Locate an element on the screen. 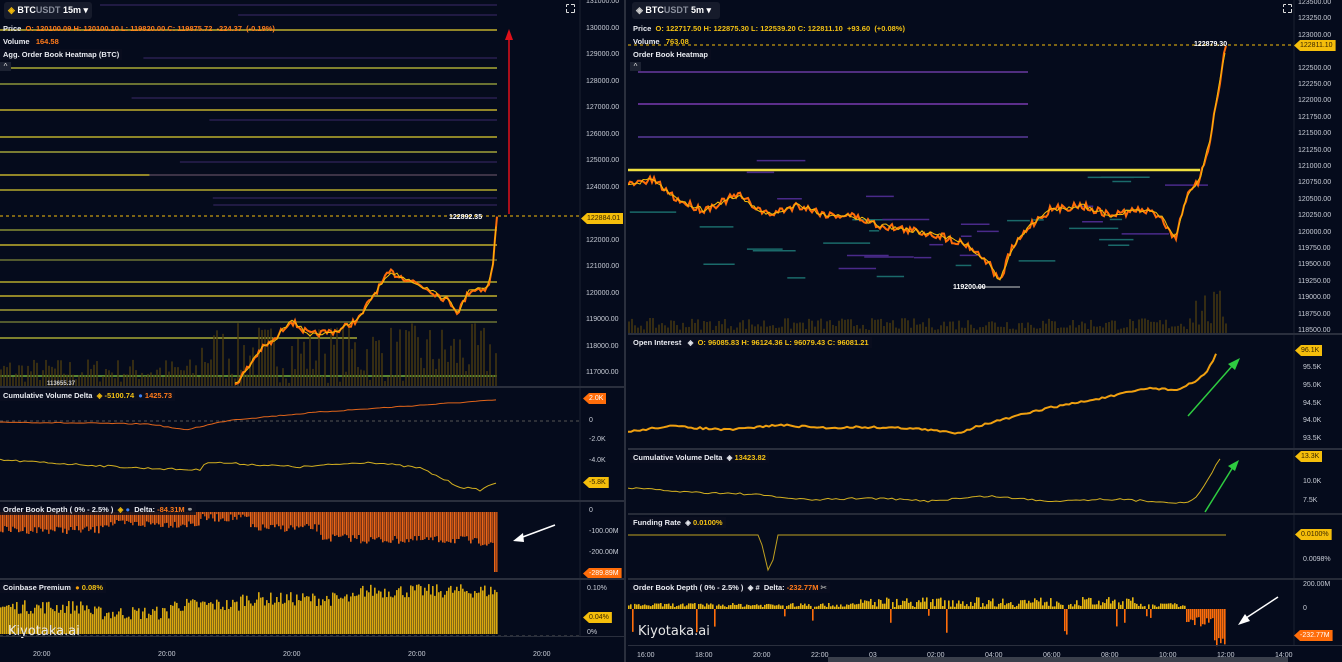  time-axis-label: 20:00 is located at coordinates (292, 654).